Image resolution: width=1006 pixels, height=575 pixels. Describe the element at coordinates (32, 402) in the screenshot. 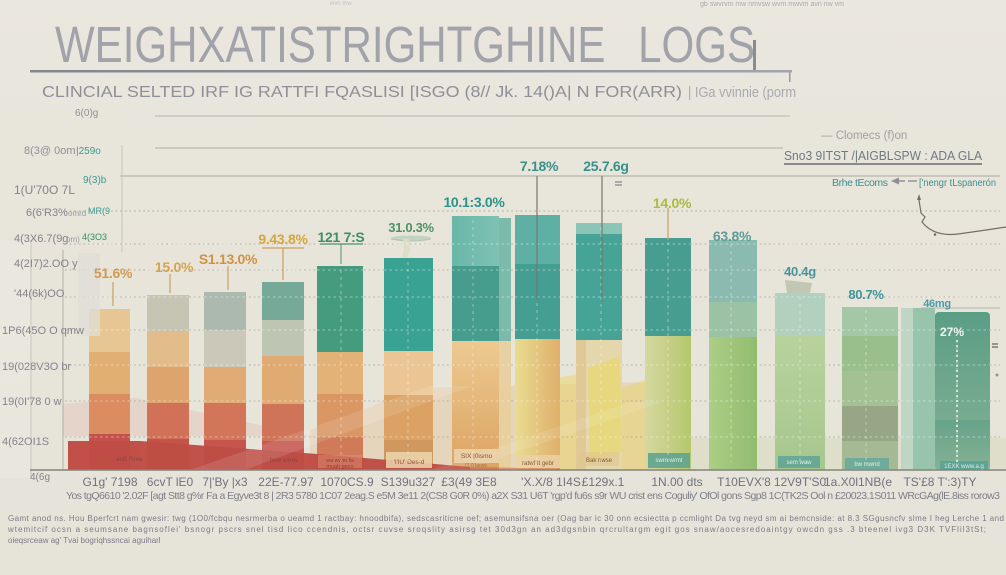

I see `svg-text: 19(0I'78 0 w` at that location.